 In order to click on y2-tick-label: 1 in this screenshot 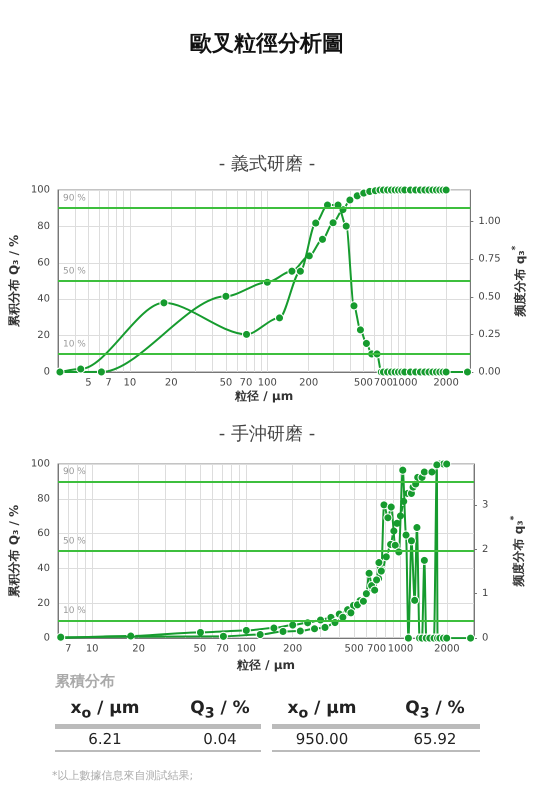, I will do `click(485, 594)`.